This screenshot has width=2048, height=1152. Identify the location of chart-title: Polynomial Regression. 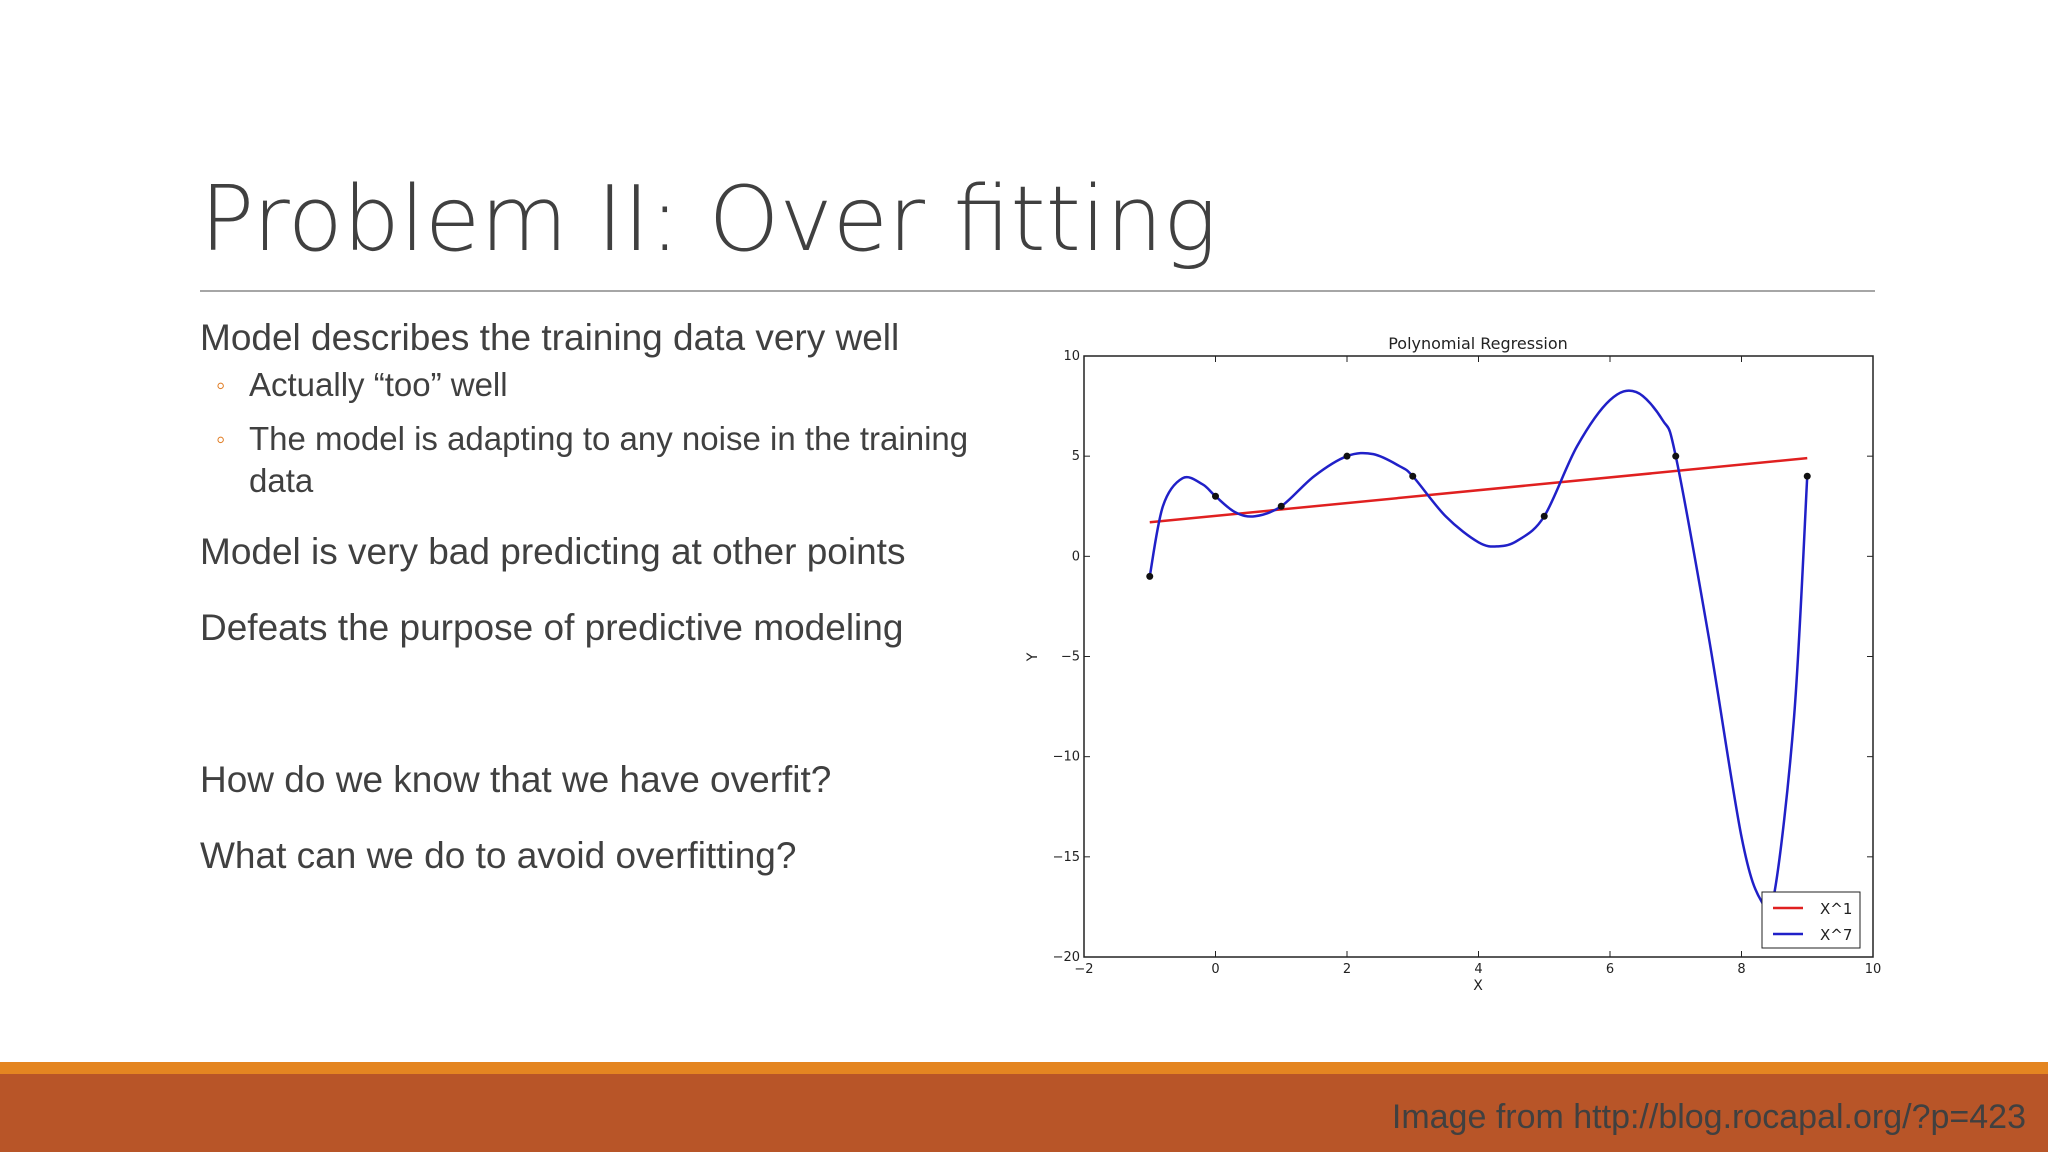
(1478, 343).